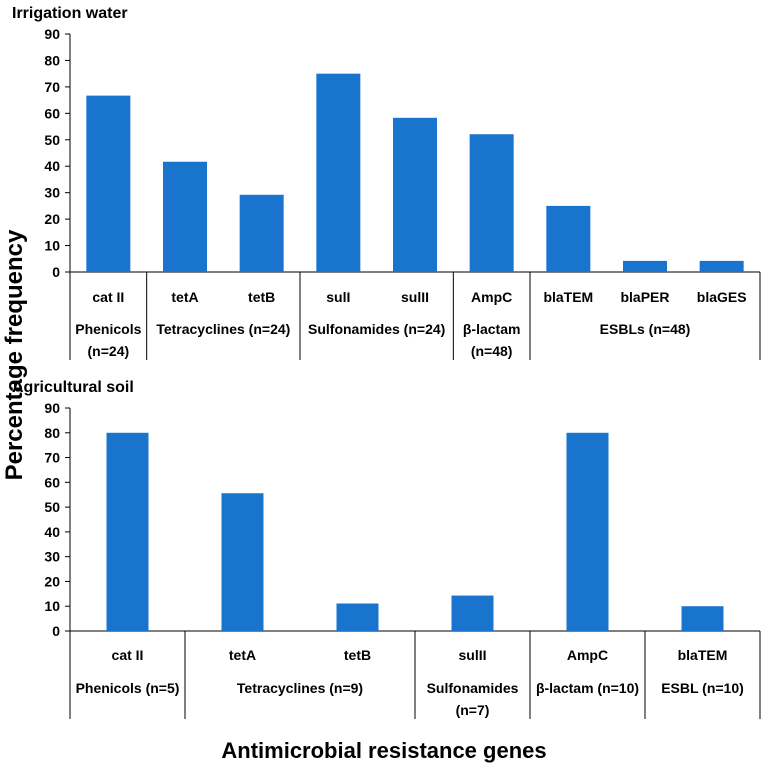 The image size is (768, 774). I want to click on panel-2-y-tick-label: 40, so click(52, 532).